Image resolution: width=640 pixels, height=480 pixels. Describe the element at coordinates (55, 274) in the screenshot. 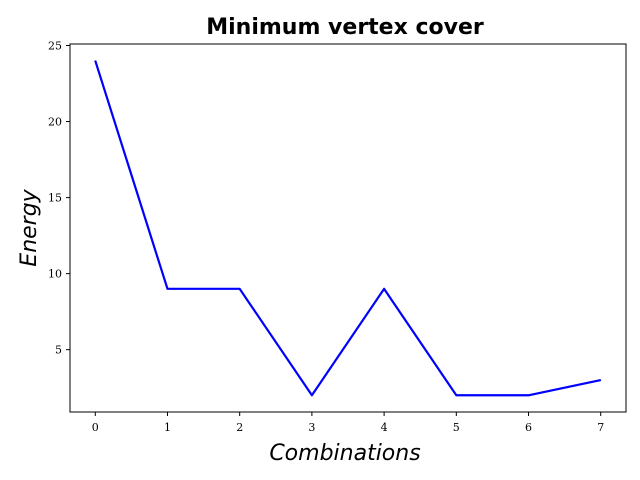

I see `y-tick-label: 10` at that location.